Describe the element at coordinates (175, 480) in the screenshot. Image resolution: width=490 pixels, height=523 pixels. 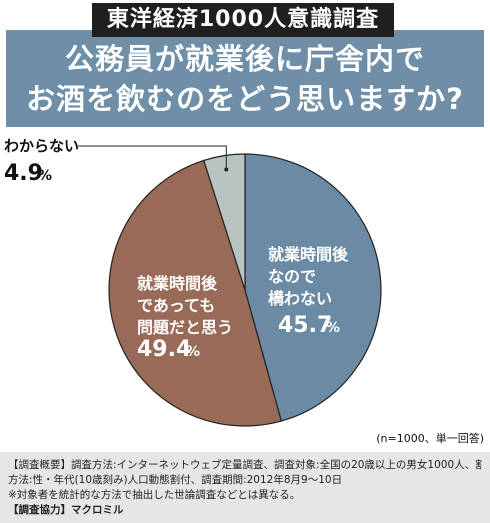
I see `footnote-line-2: 方法:性・年代(10歳刻み)人口動態割付、調査期間:2012年8月9～10日` at that location.